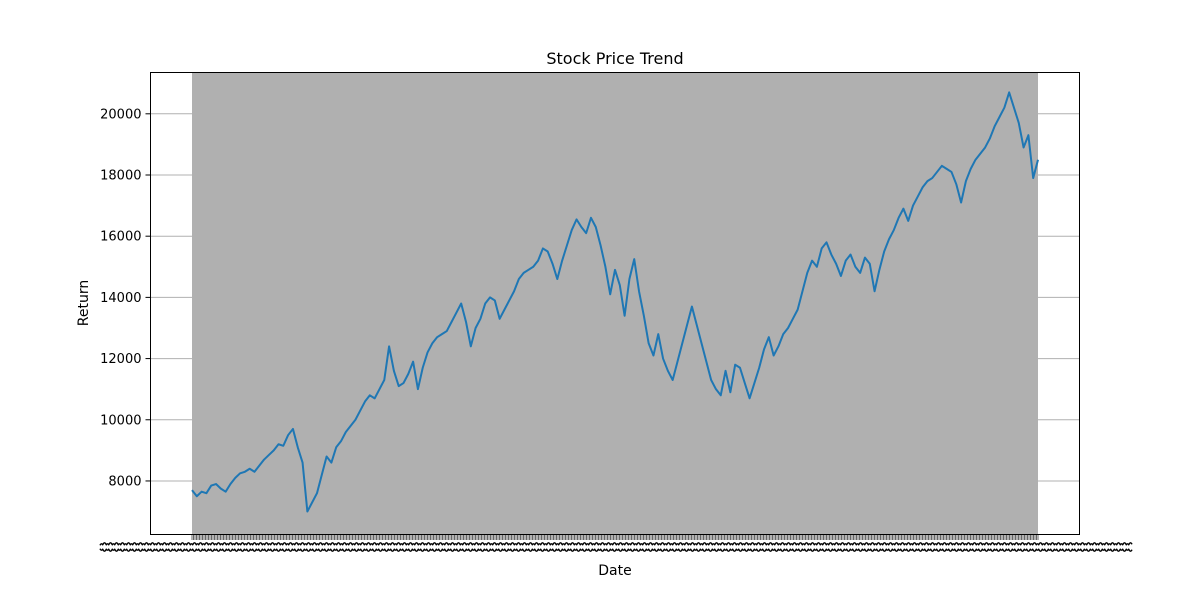 The height and width of the screenshot is (600, 1200). Describe the element at coordinates (616, 547) in the screenshot. I see `x-tick-labels` at that location.